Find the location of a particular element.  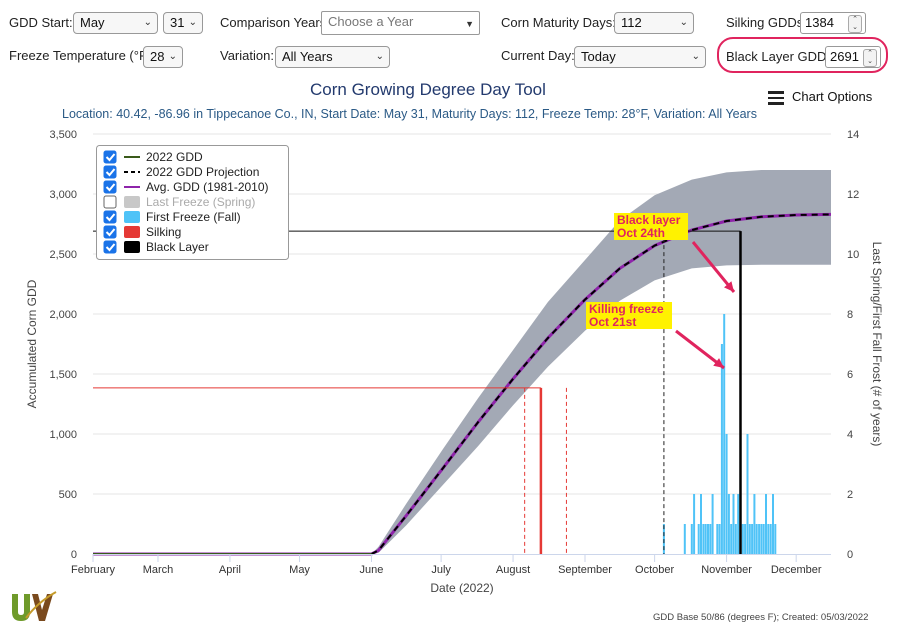

first-freeze-bars is located at coordinates (719, 434).